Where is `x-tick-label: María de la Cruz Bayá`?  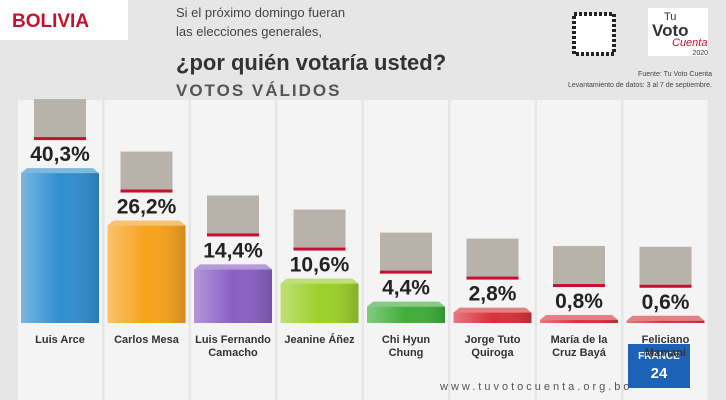
x-tick-label: María de la Cruz Bayá is located at coordinates (579, 346).